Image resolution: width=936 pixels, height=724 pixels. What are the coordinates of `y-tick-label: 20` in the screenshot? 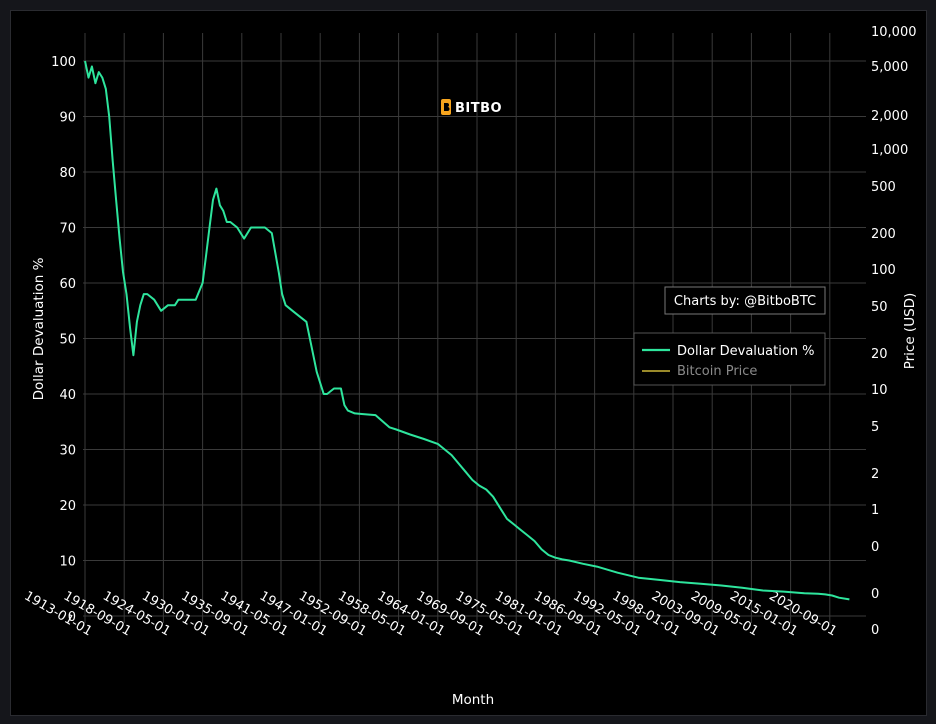 It's located at (67, 506).